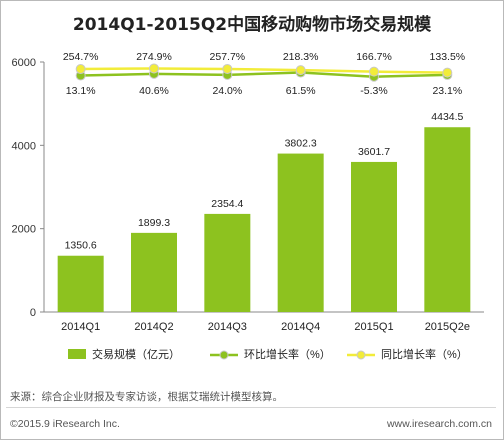 The height and width of the screenshot is (440, 504). I want to click on legend-label-mom: 环比增长率（%）, so click(287, 354).